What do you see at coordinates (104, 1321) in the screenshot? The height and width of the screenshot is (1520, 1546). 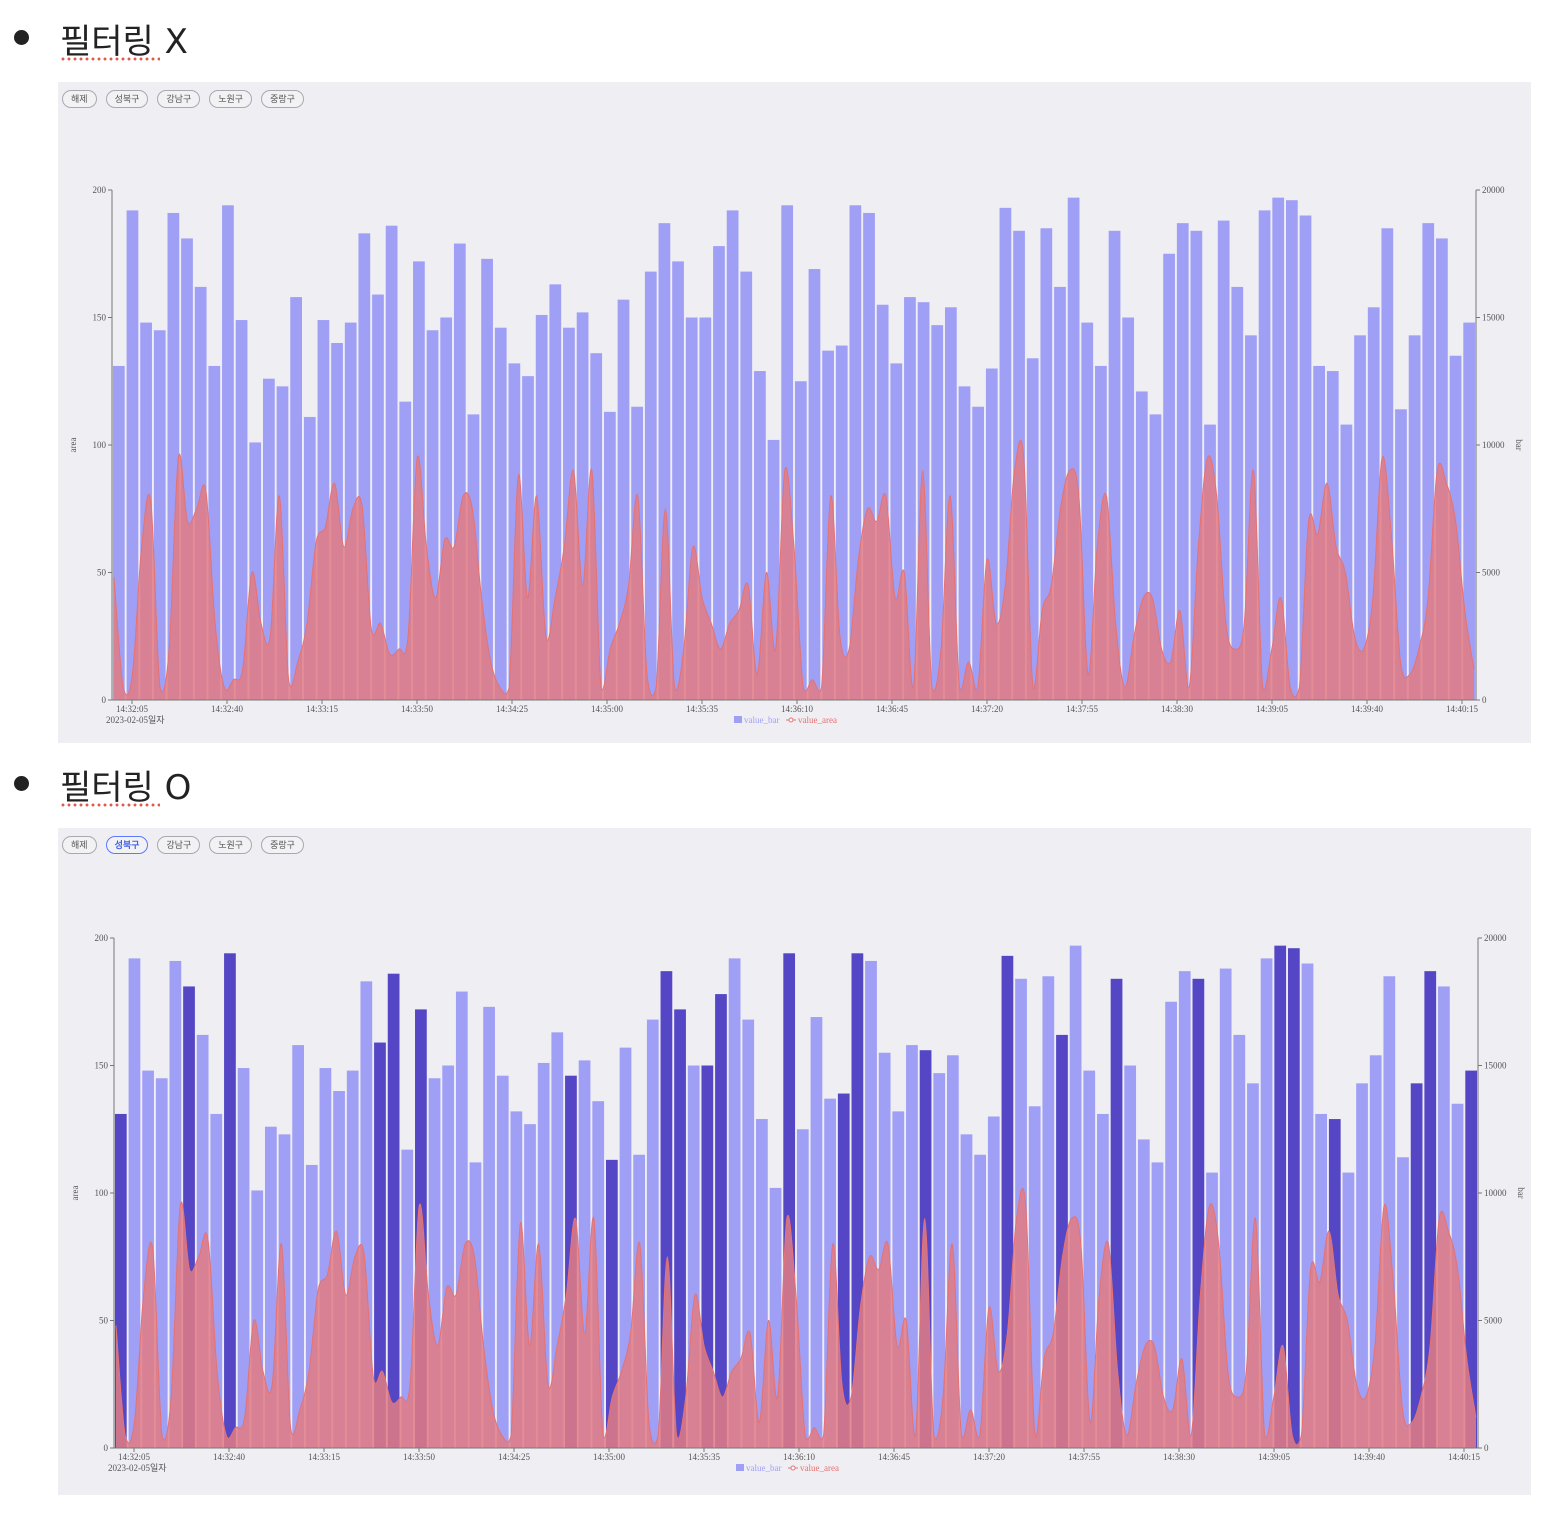 I see `y-tick-label-left: 50` at bounding box center [104, 1321].